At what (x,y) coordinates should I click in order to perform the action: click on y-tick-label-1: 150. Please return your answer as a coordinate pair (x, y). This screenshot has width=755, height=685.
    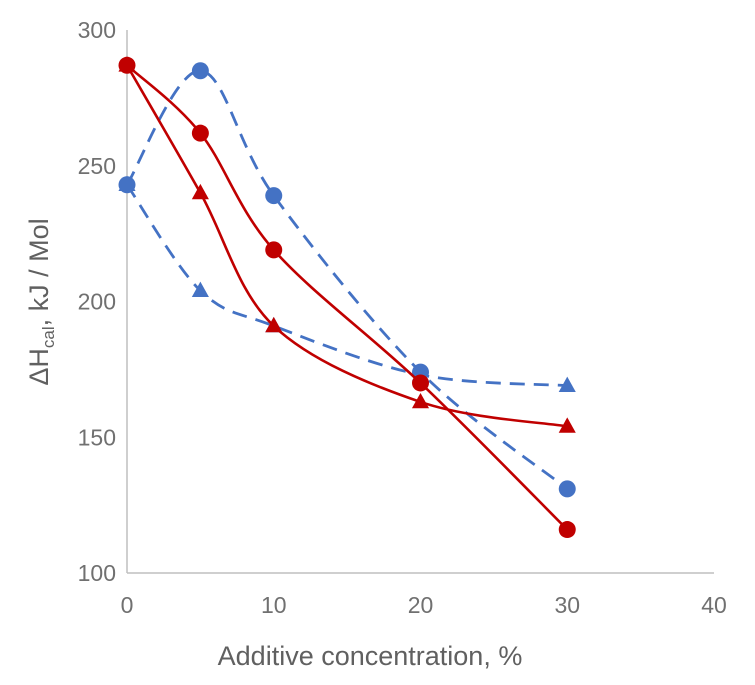
    Looking at the image, I should click on (97, 437).